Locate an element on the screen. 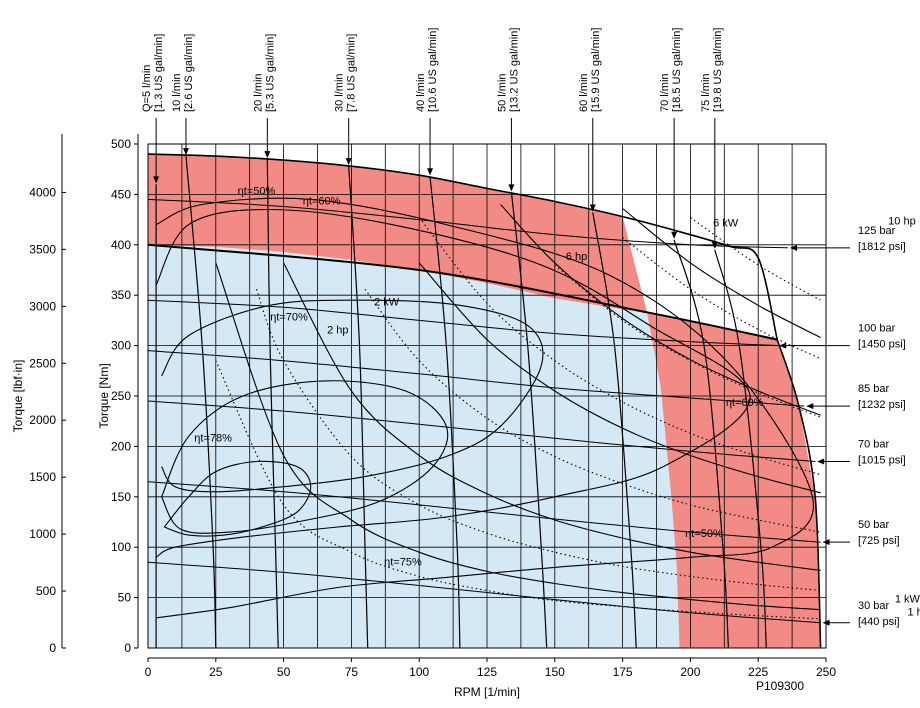 Image resolution: width=920 pixels, height=708 pixels. y2-tick-label: 0 is located at coordinates (52, 648).